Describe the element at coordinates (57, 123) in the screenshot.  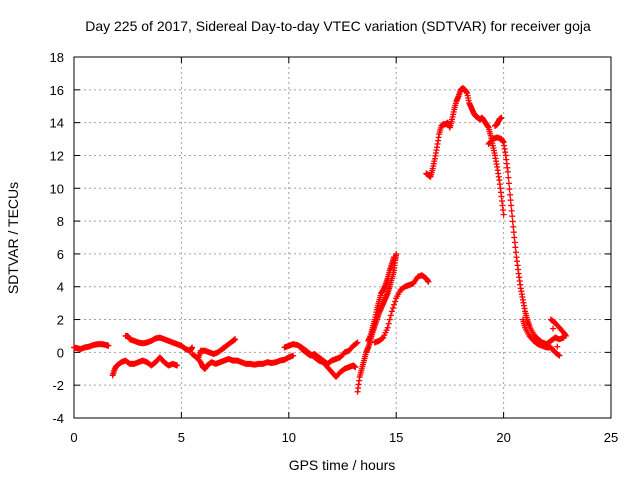
I see `y-tick-label: 14` at that location.